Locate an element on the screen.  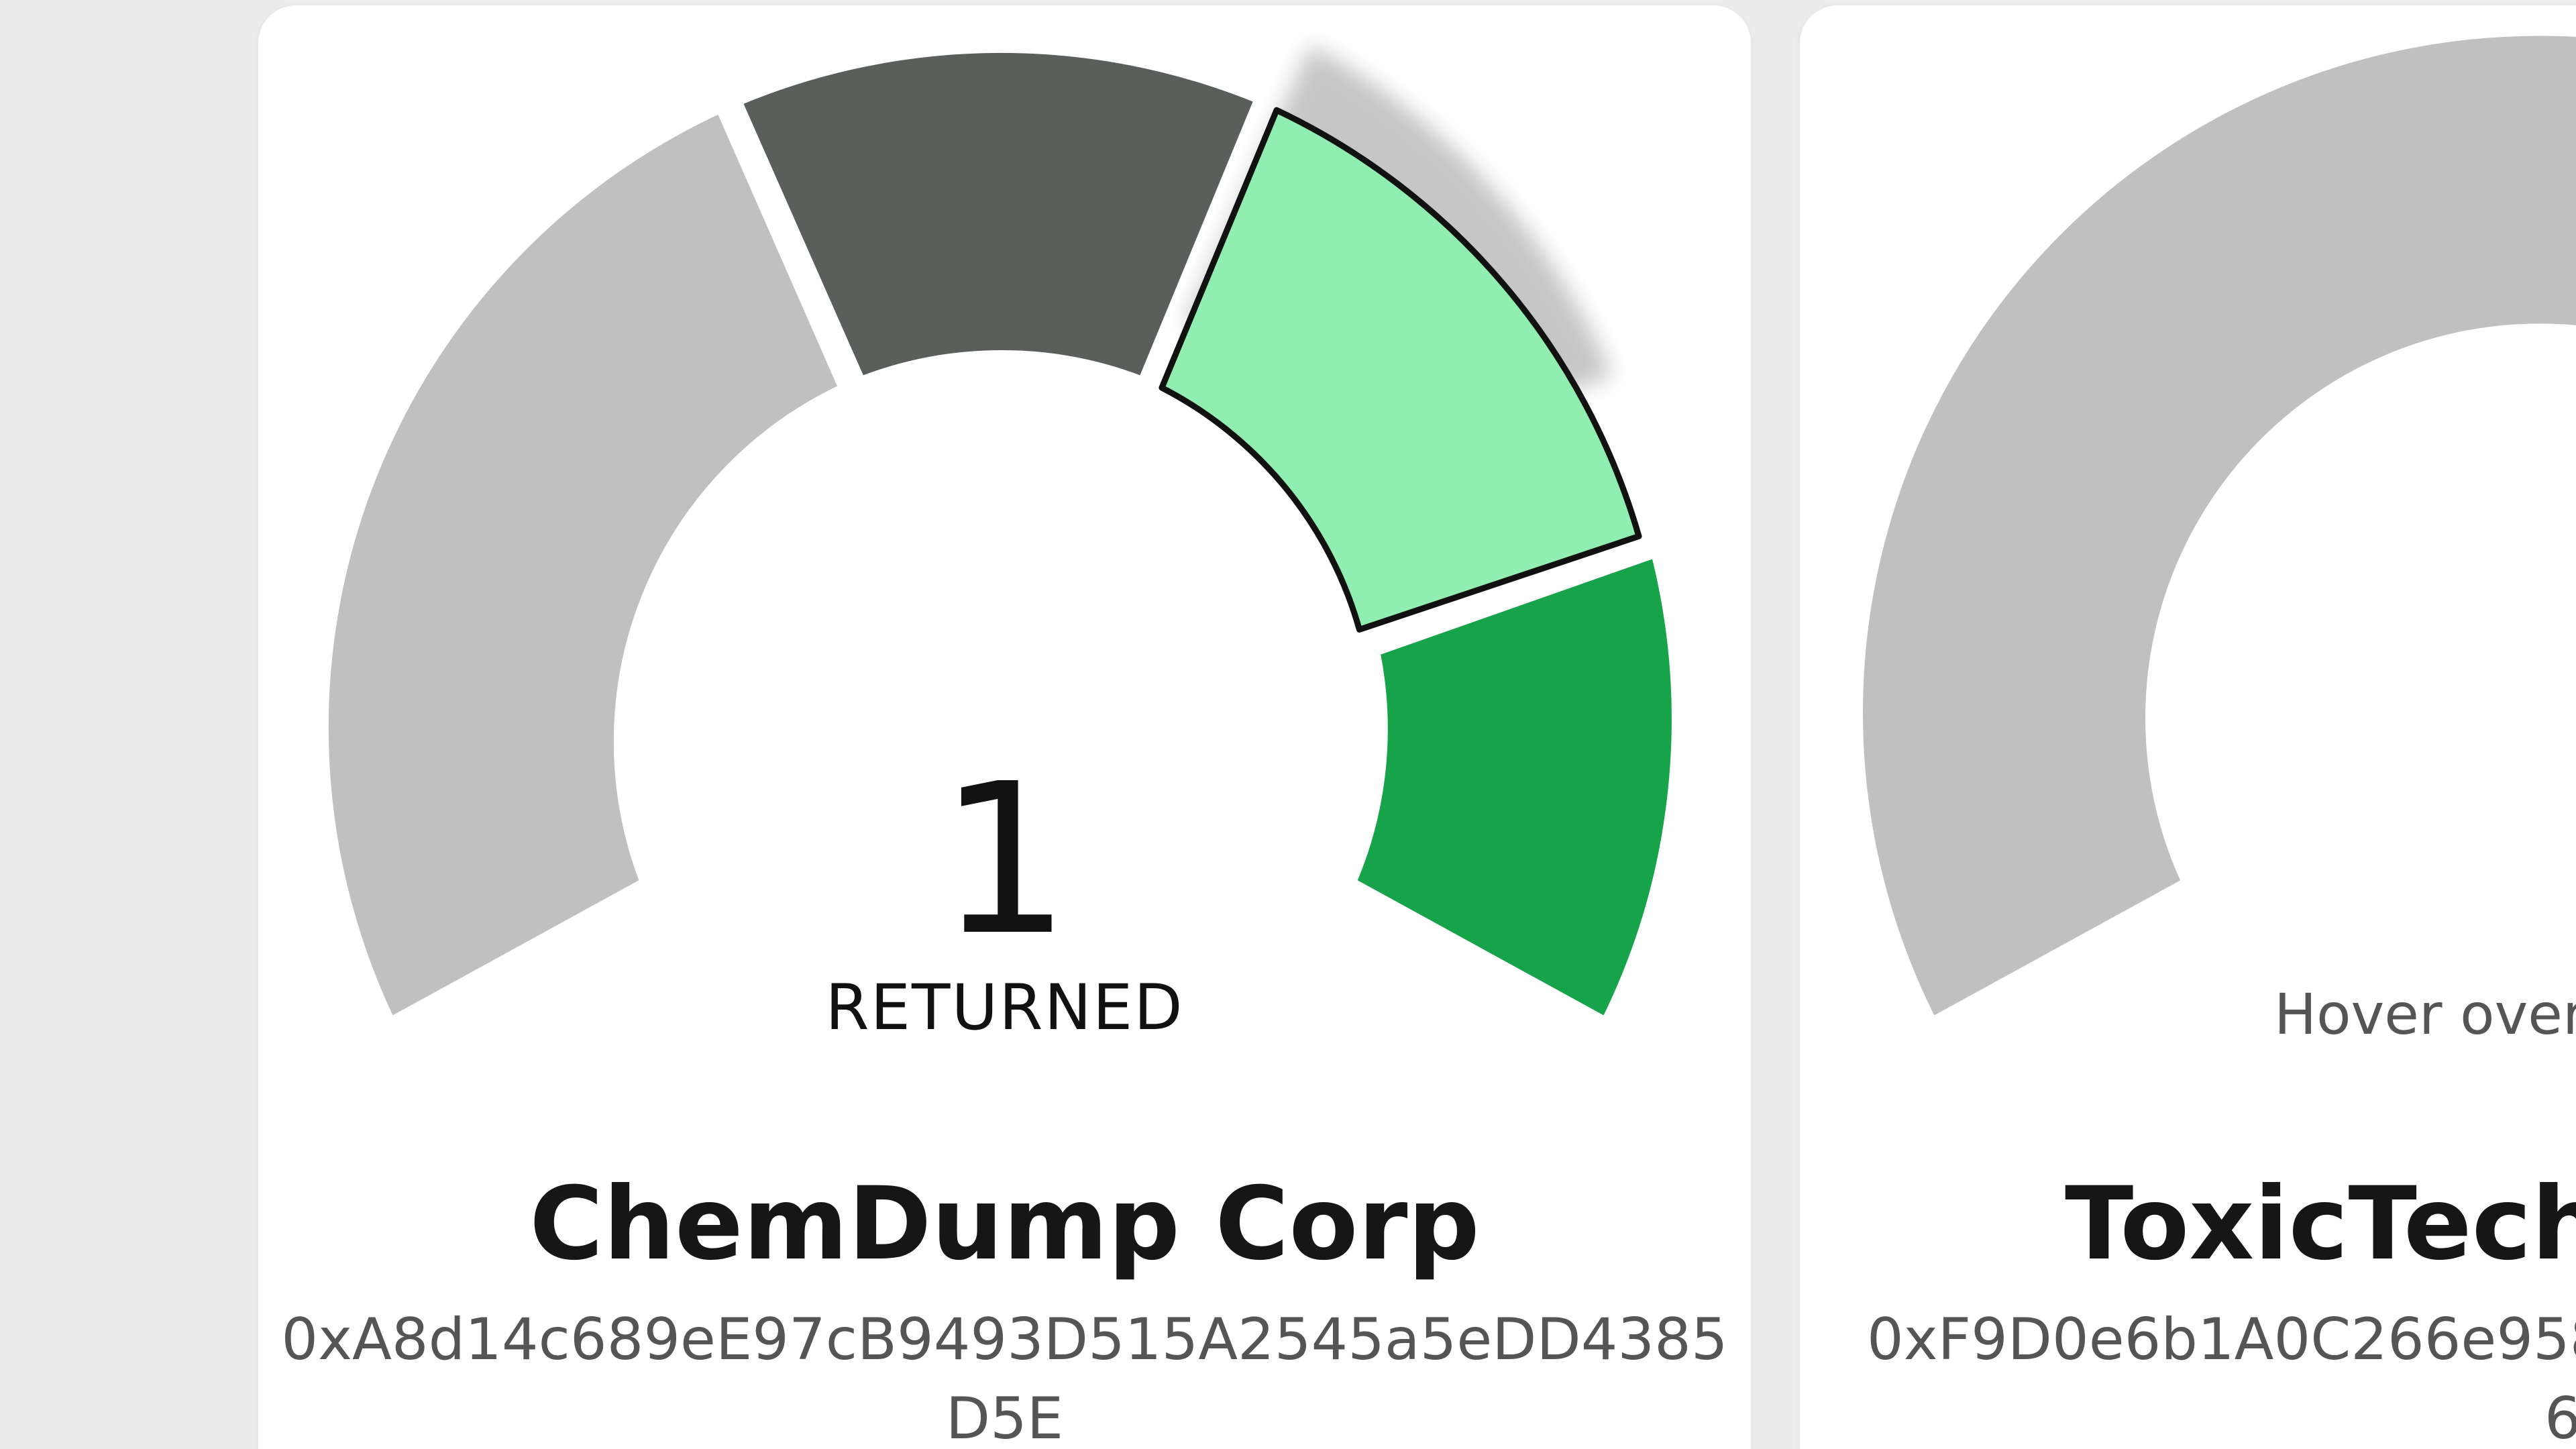
gauge-hover-hint: Hover over is located at coordinates (2425, 1014).